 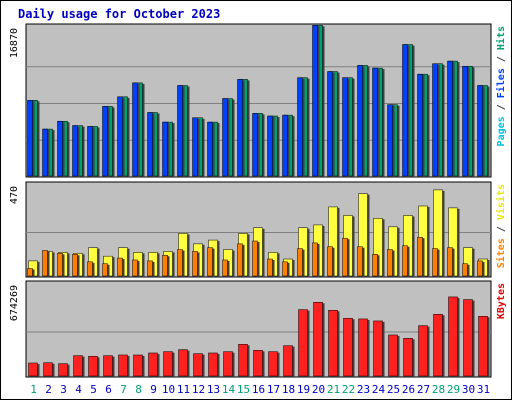 I want to click on x-tick-label-day-16: 16, so click(x=258, y=389).